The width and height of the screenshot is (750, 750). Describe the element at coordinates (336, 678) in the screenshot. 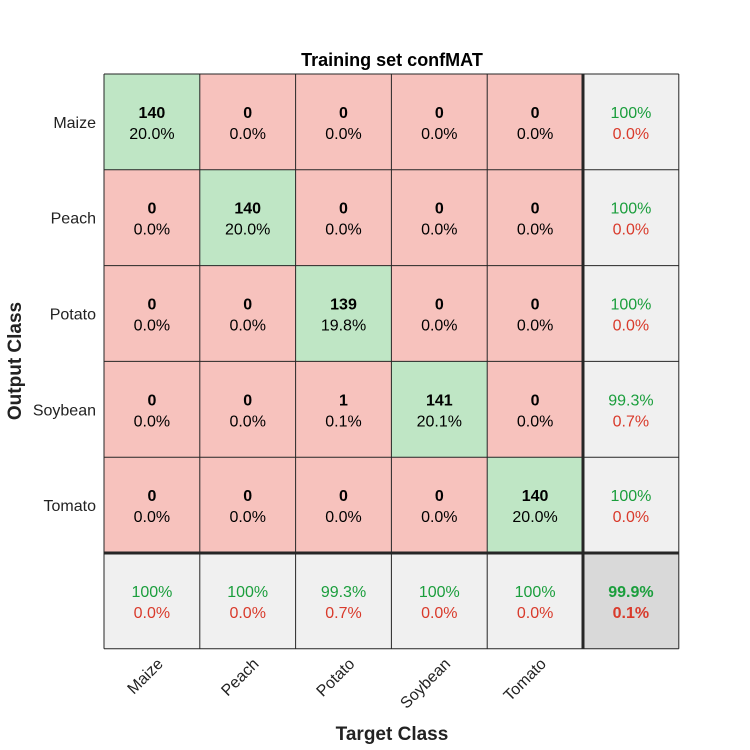

I see `column-label: Potato` at that location.